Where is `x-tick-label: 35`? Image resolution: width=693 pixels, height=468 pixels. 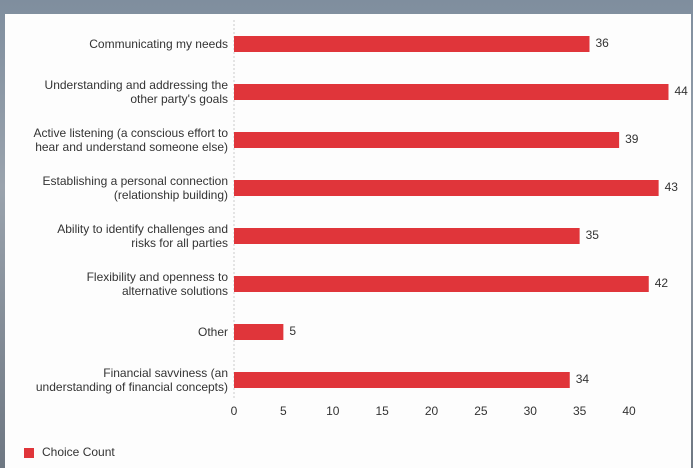 x-tick-label: 35 is located at coordinates (580, 411).